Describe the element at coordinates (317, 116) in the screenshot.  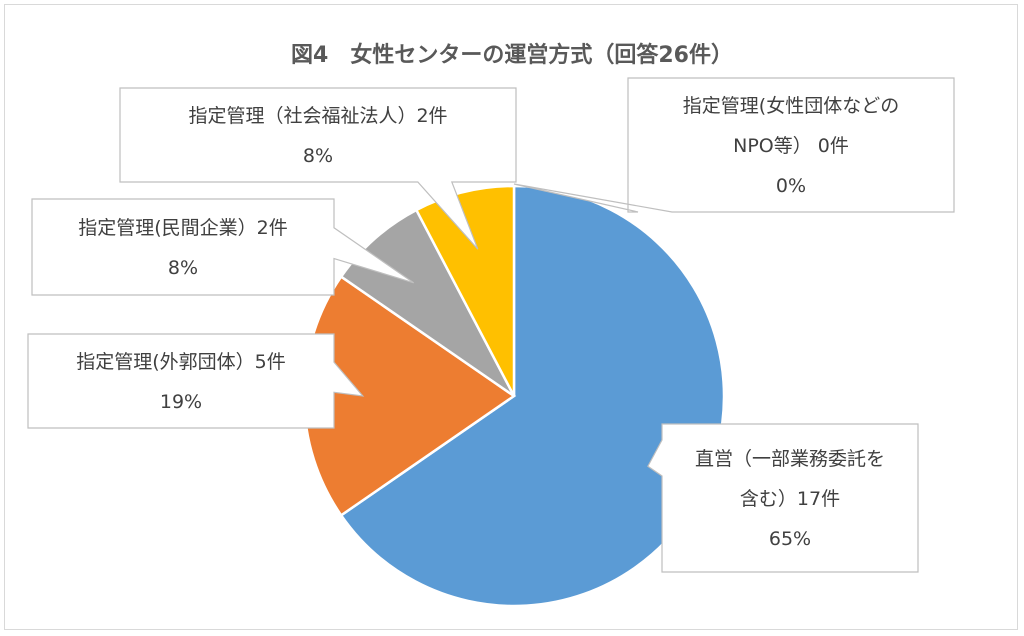
I see `data-label-text: 指定管理（社会福祉法人）2件` at that location.